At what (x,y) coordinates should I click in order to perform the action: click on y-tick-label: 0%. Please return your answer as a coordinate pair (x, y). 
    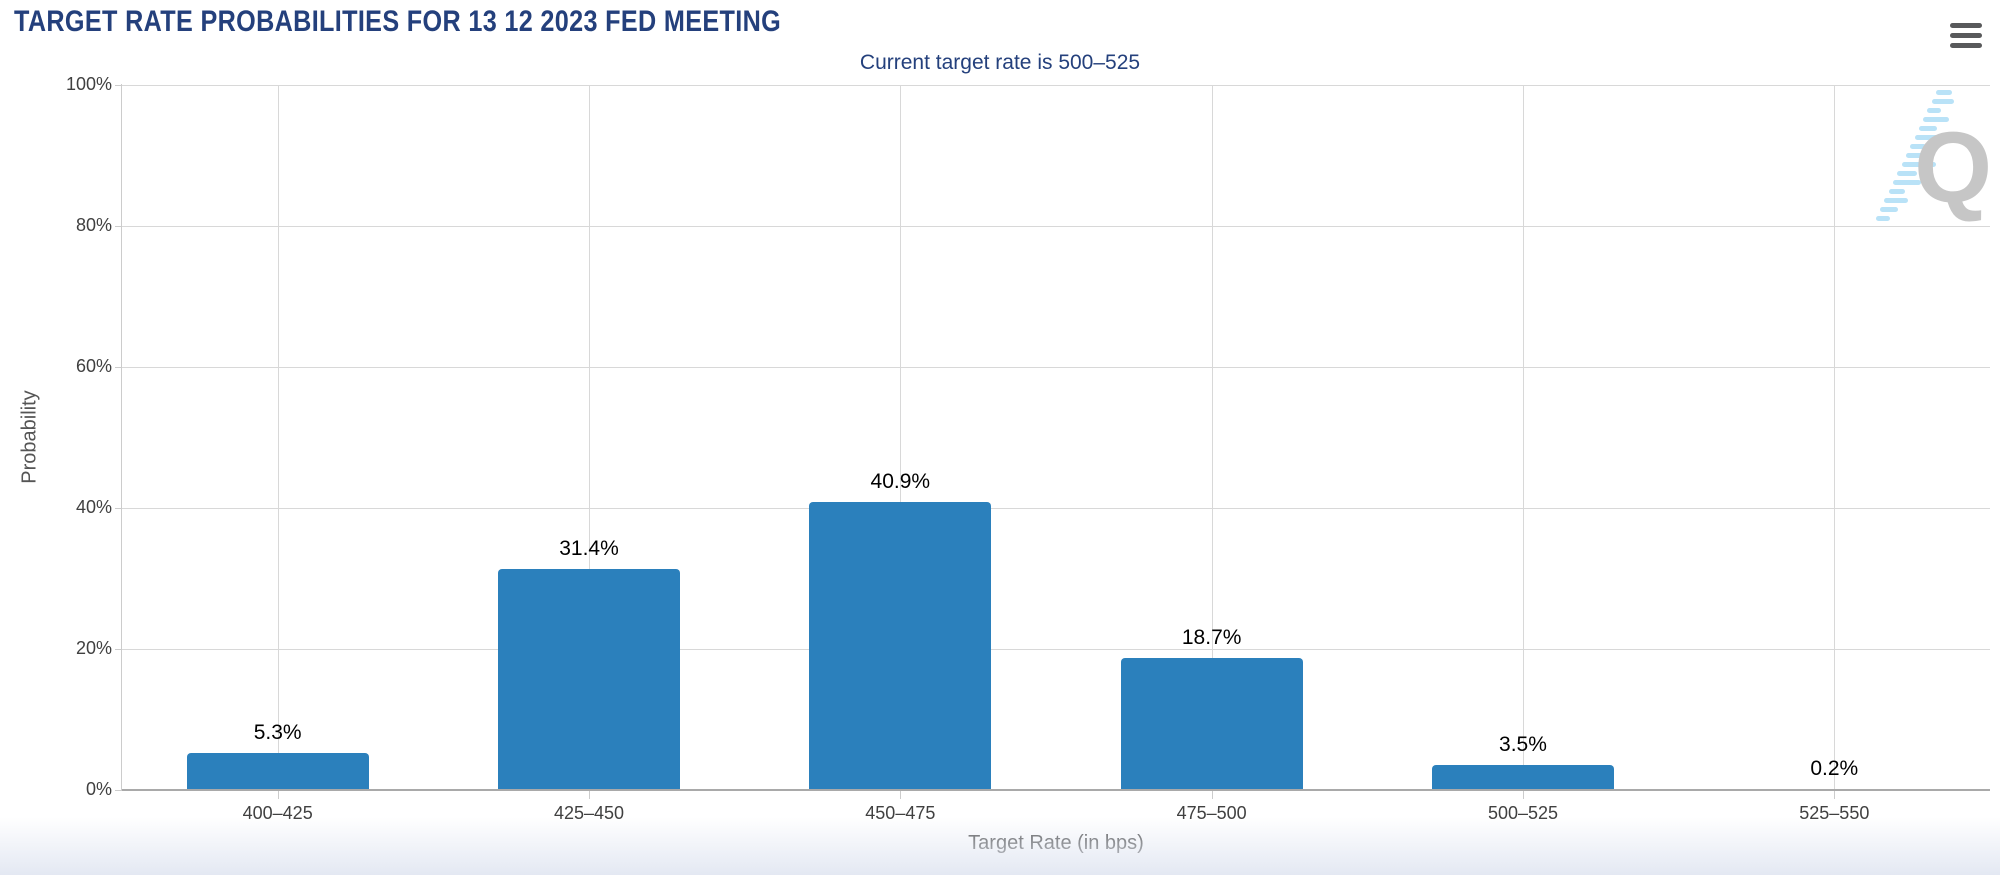
    Looking at the image, I should click on (98, 789).